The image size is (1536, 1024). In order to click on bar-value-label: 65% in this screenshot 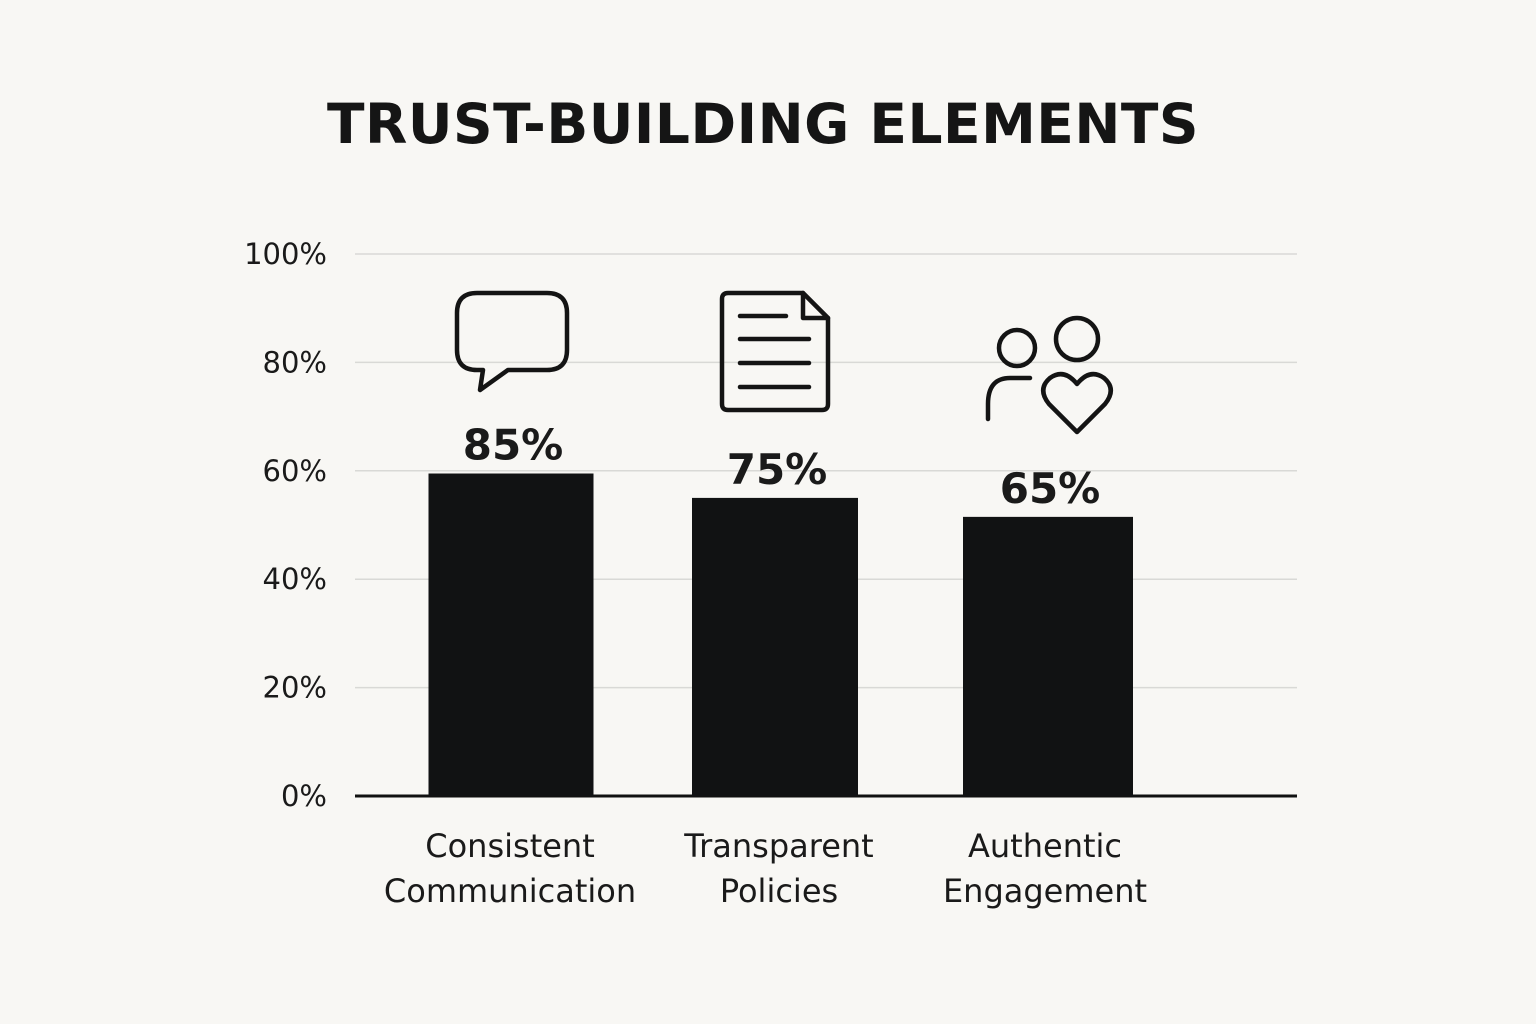, I will do `click(1050, 488)`.